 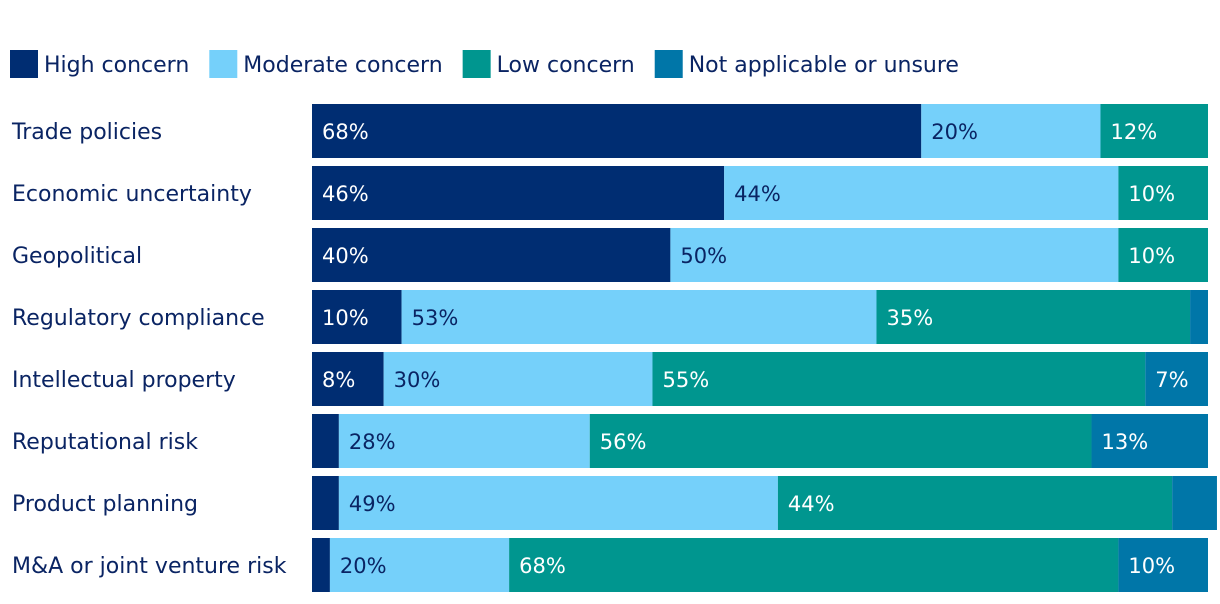 What do you see at coordinates (105, 442) in the screenshot?
I see `category-label-reputational-risk: Reputational risk` at bounding box center [105, 442].